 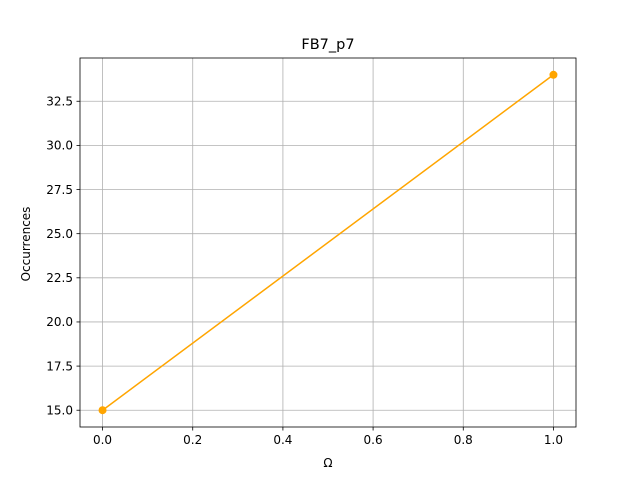 What do you see at coordinates (59, 322) in the screenshot?
I see `y-tick-label: 20.0` at bounding box center [59, 322].